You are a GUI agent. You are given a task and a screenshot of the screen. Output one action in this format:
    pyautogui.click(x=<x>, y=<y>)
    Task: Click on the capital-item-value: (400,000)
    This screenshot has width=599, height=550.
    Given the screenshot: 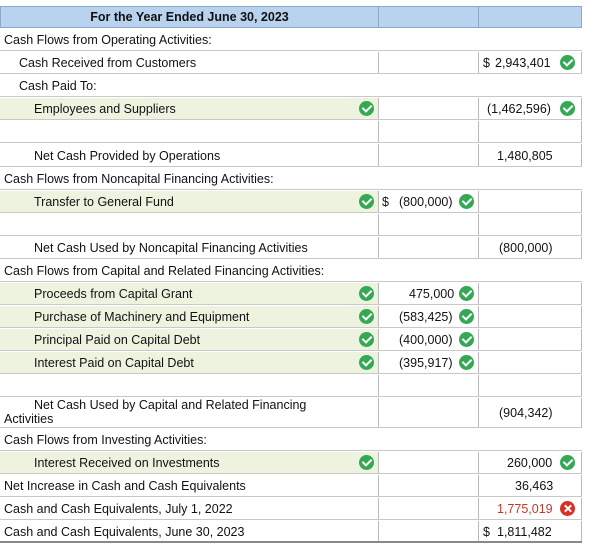 What is the action you would take?
    pyautogui.click(x=426, y=340)
    